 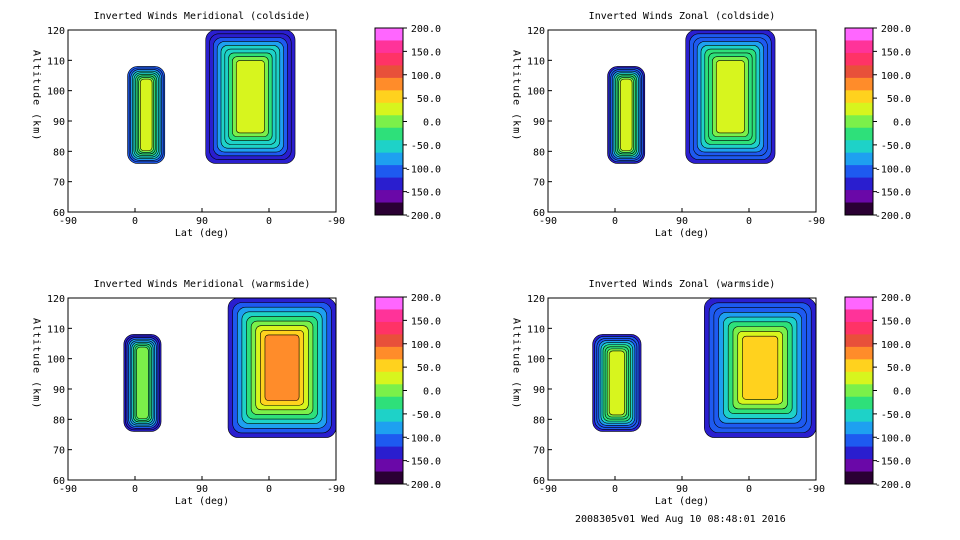 What do you see at coordinates (896, 76) in the screenshot?
I see `colorbar-label: 100.0` at bounding box center [896, 76].